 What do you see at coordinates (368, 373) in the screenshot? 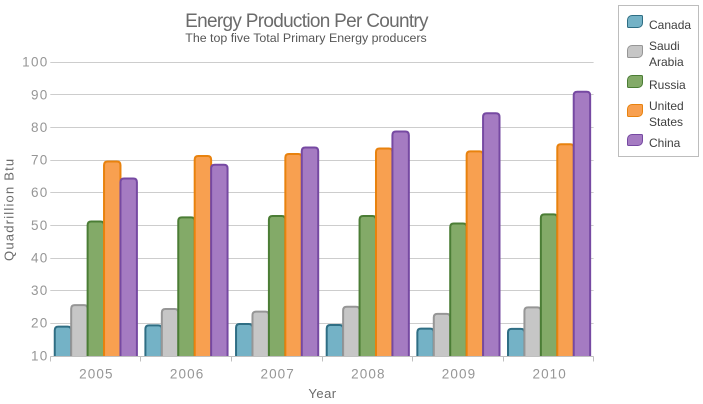
I see `svg-text: 2008` at bounding box center [368, 373].